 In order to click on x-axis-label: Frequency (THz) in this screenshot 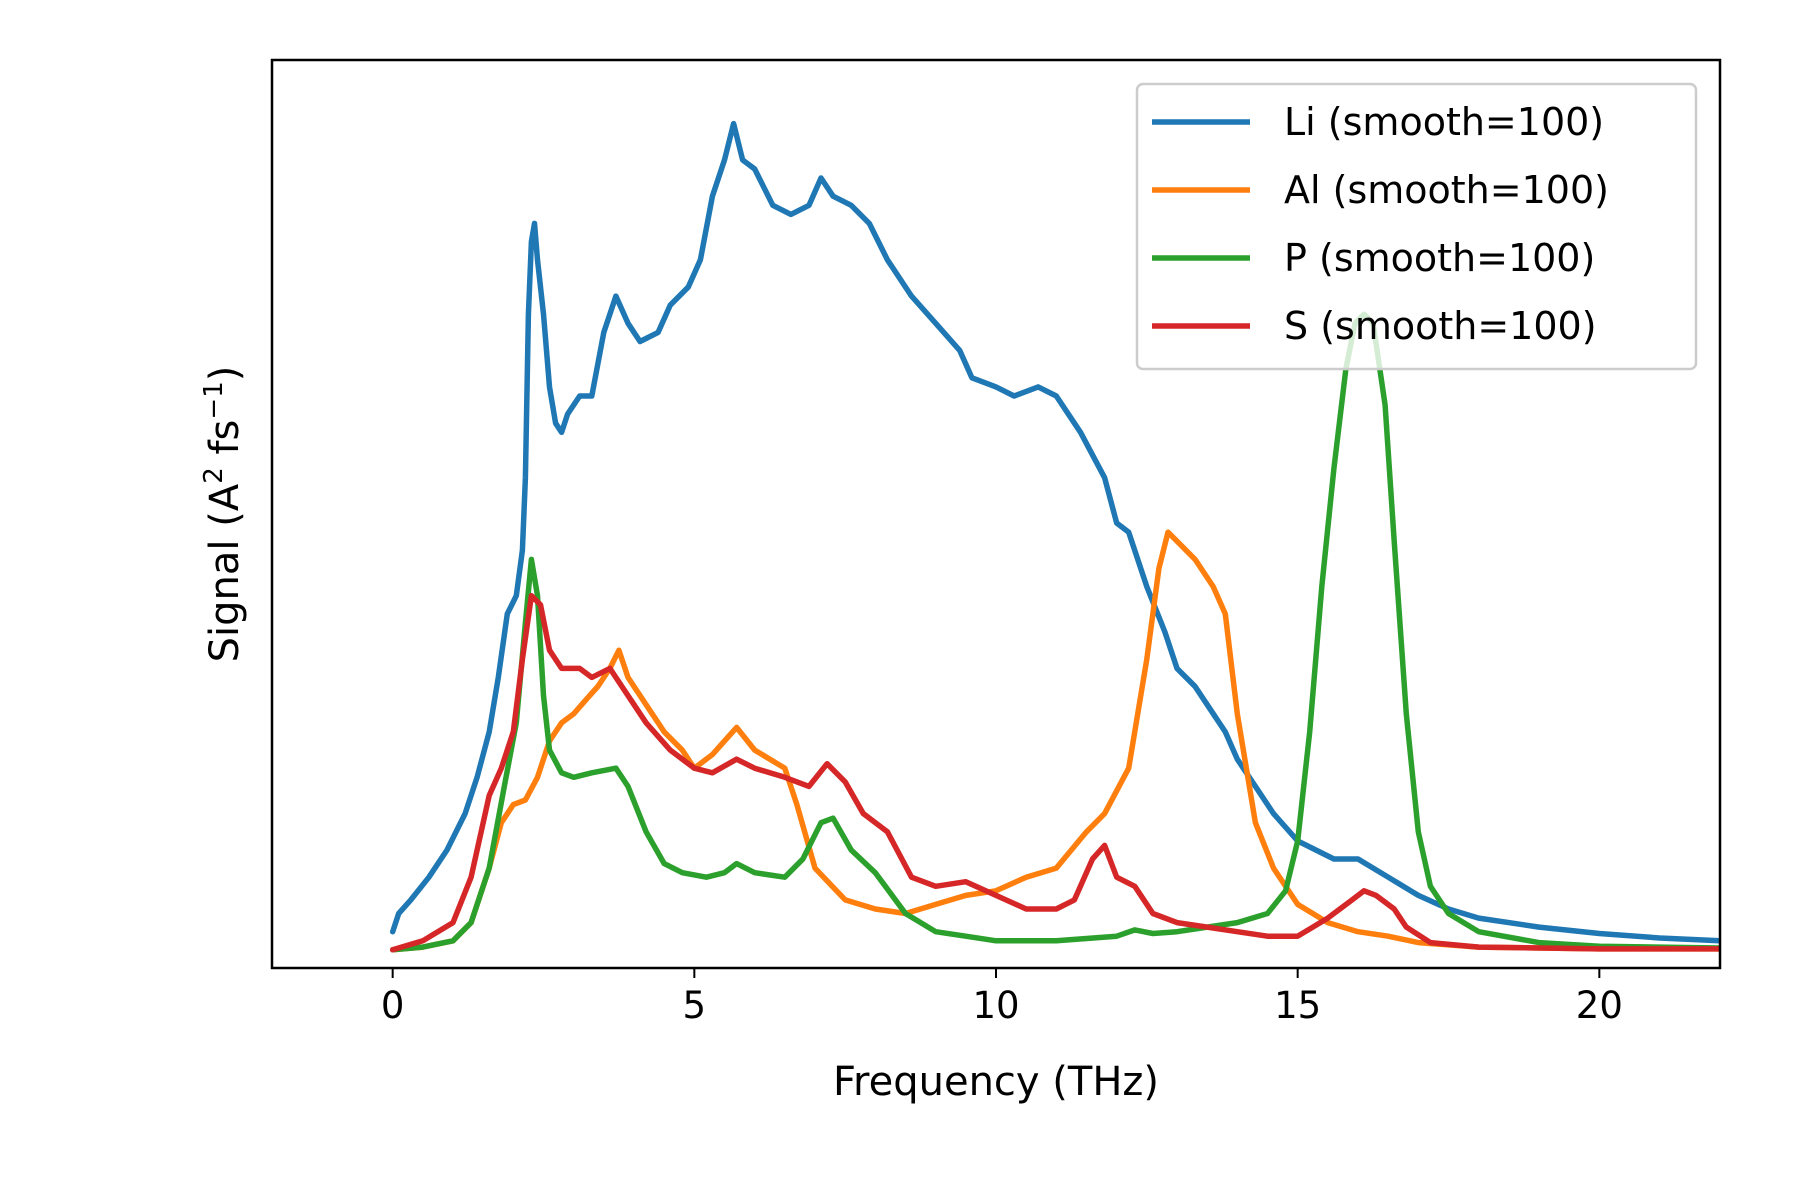, I will do `click(996, 1082)`.